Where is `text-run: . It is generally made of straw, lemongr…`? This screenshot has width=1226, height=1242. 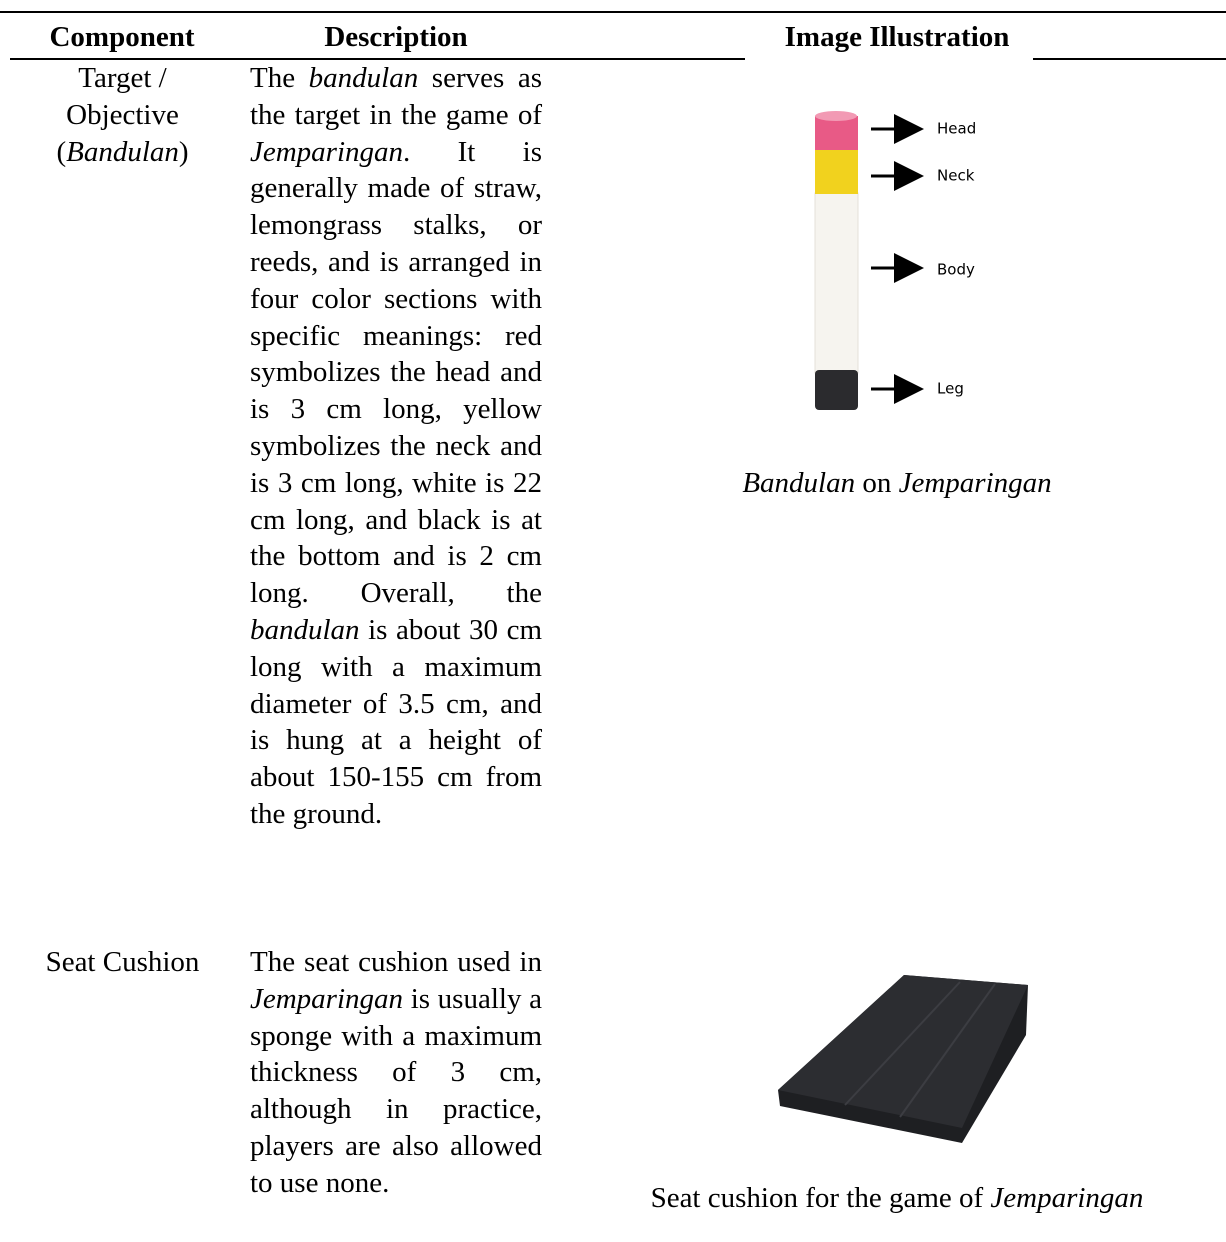 text-run: . It is generally made of straw, lemongr… is located at coordinates (396, 372).